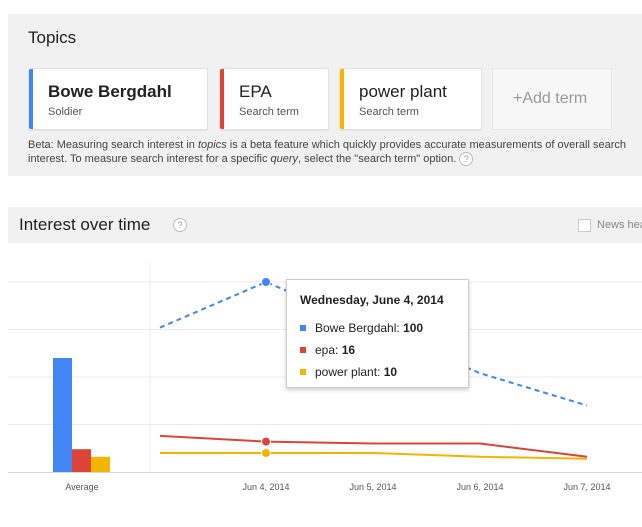 This screenshot has height=527, width=642. Describe the element at coordinates (52, 37) in the screenshot. I see `topics-title: Topics` at that location.